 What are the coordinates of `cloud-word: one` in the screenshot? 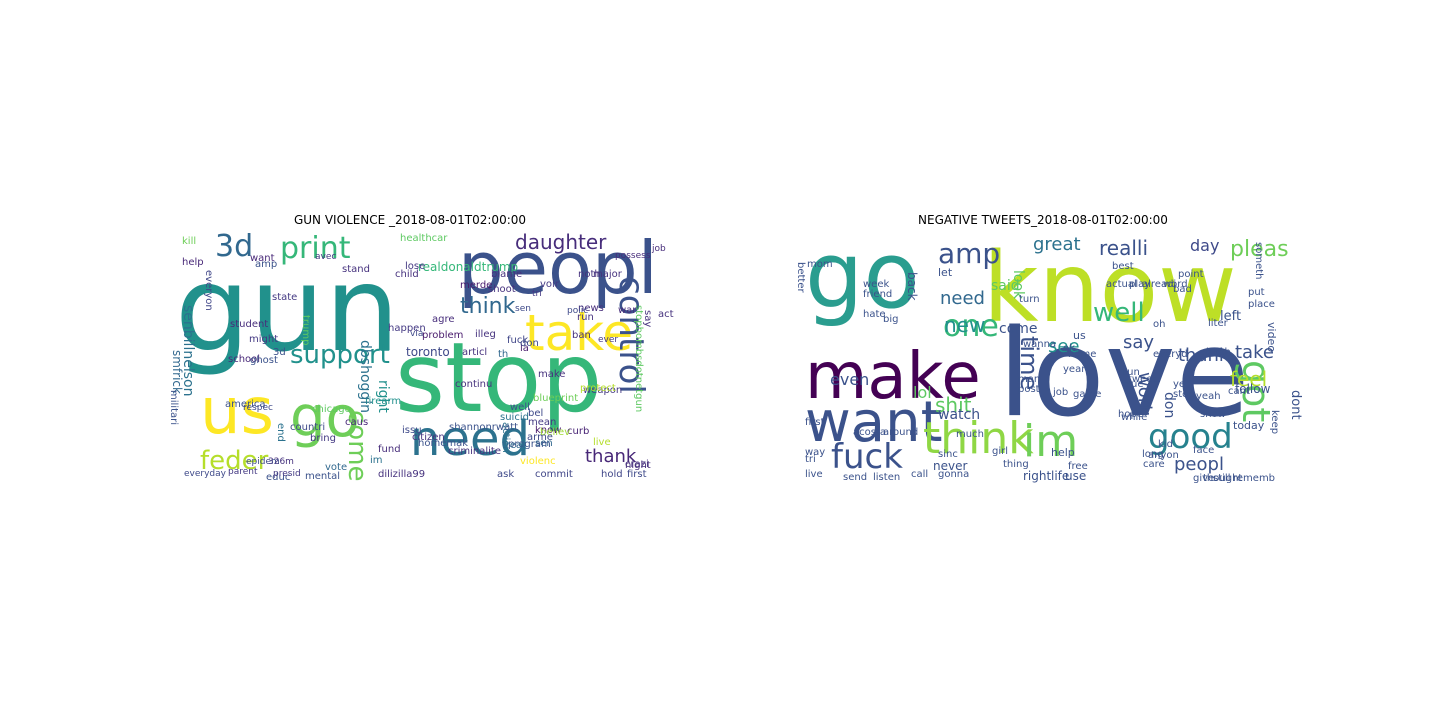 It's located at (971, 326).